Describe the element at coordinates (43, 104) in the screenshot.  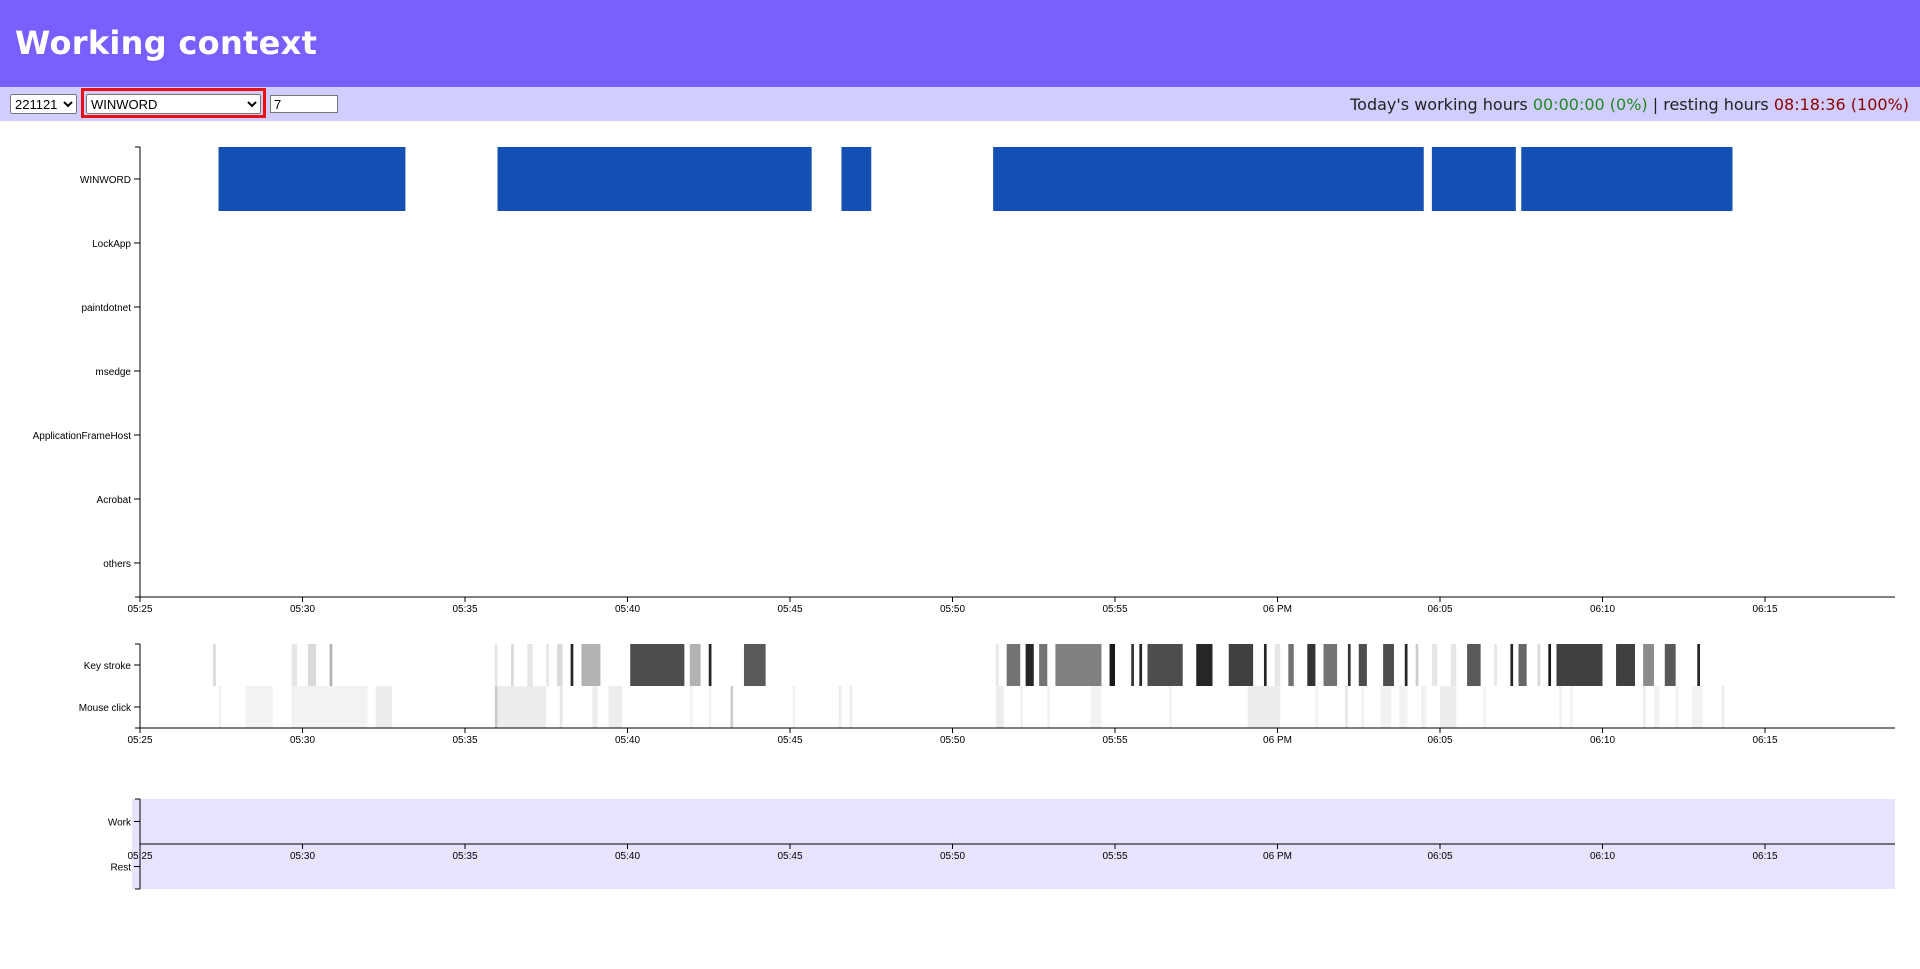
I see `date-select: 221121` at that location.